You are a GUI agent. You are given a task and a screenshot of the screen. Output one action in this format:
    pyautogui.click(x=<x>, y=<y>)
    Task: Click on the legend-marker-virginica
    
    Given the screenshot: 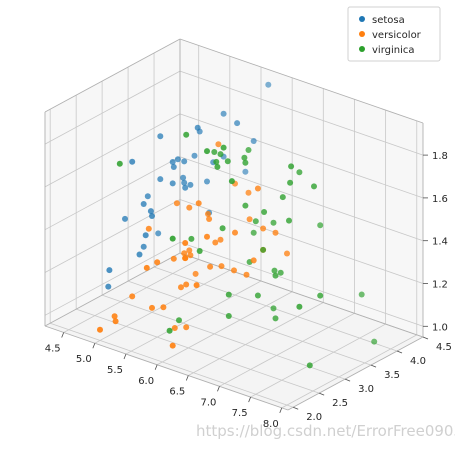 What is the action you would take?
    pyautogui.click(x=362, y=49)
    